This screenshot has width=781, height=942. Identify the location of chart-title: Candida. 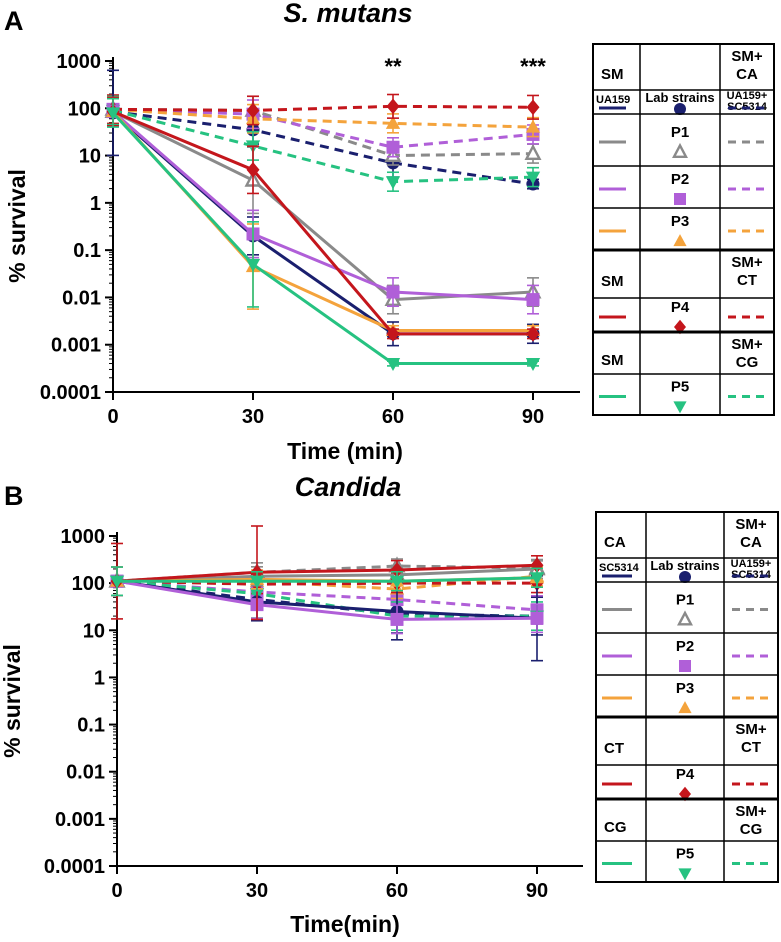
(348, 487).